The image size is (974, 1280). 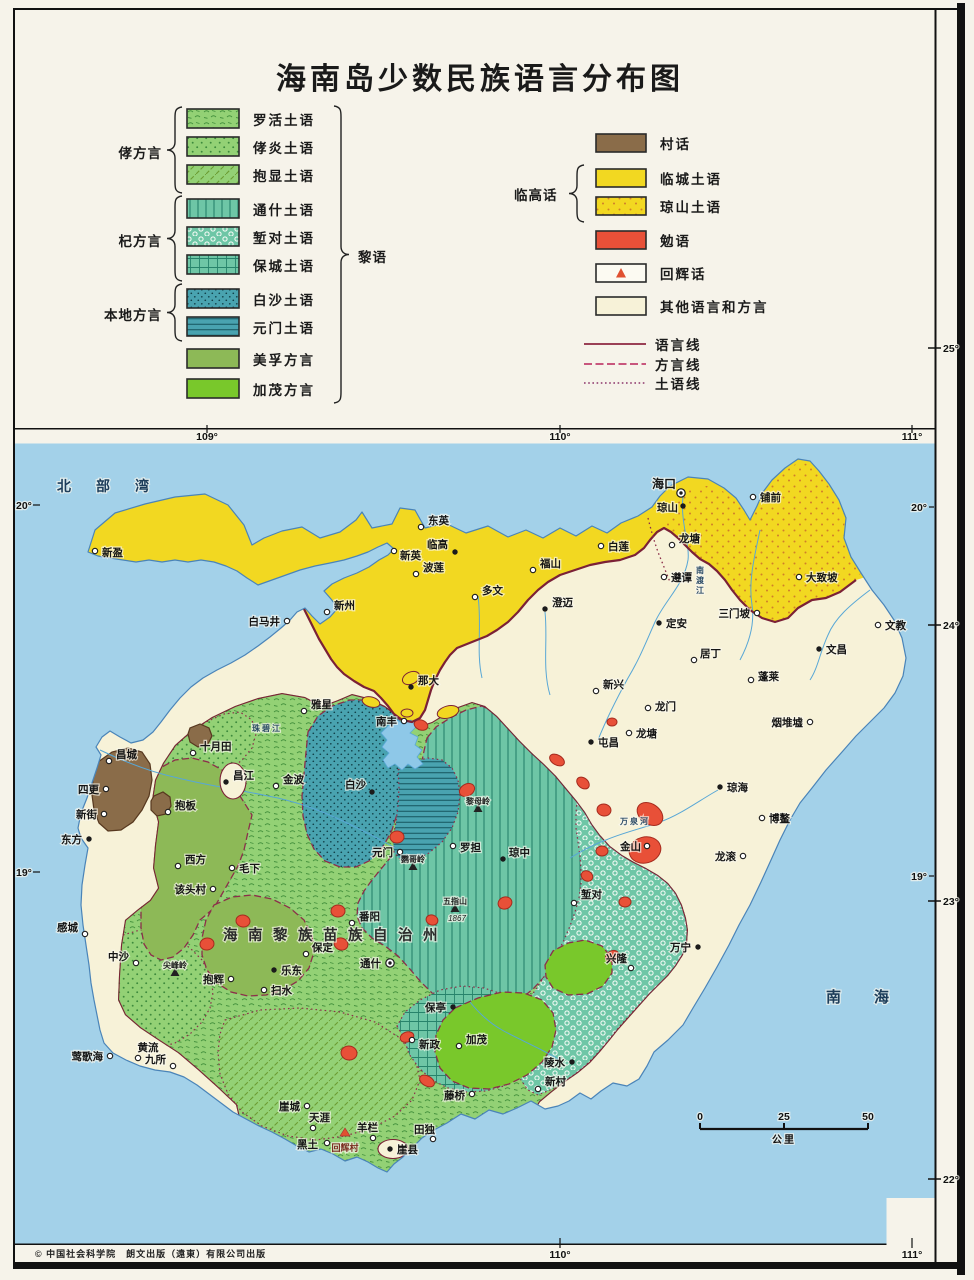 I want to click on mountain-marker: 五指山 1867, so click(x=455, y=909).